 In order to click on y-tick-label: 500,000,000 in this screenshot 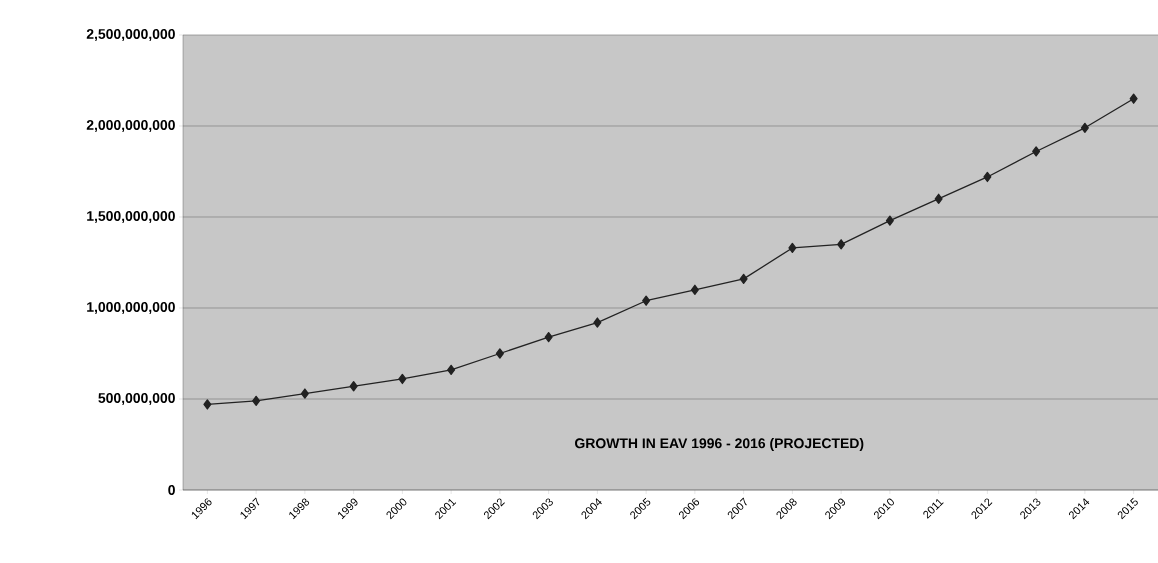, I will do `click(136, 399)`.